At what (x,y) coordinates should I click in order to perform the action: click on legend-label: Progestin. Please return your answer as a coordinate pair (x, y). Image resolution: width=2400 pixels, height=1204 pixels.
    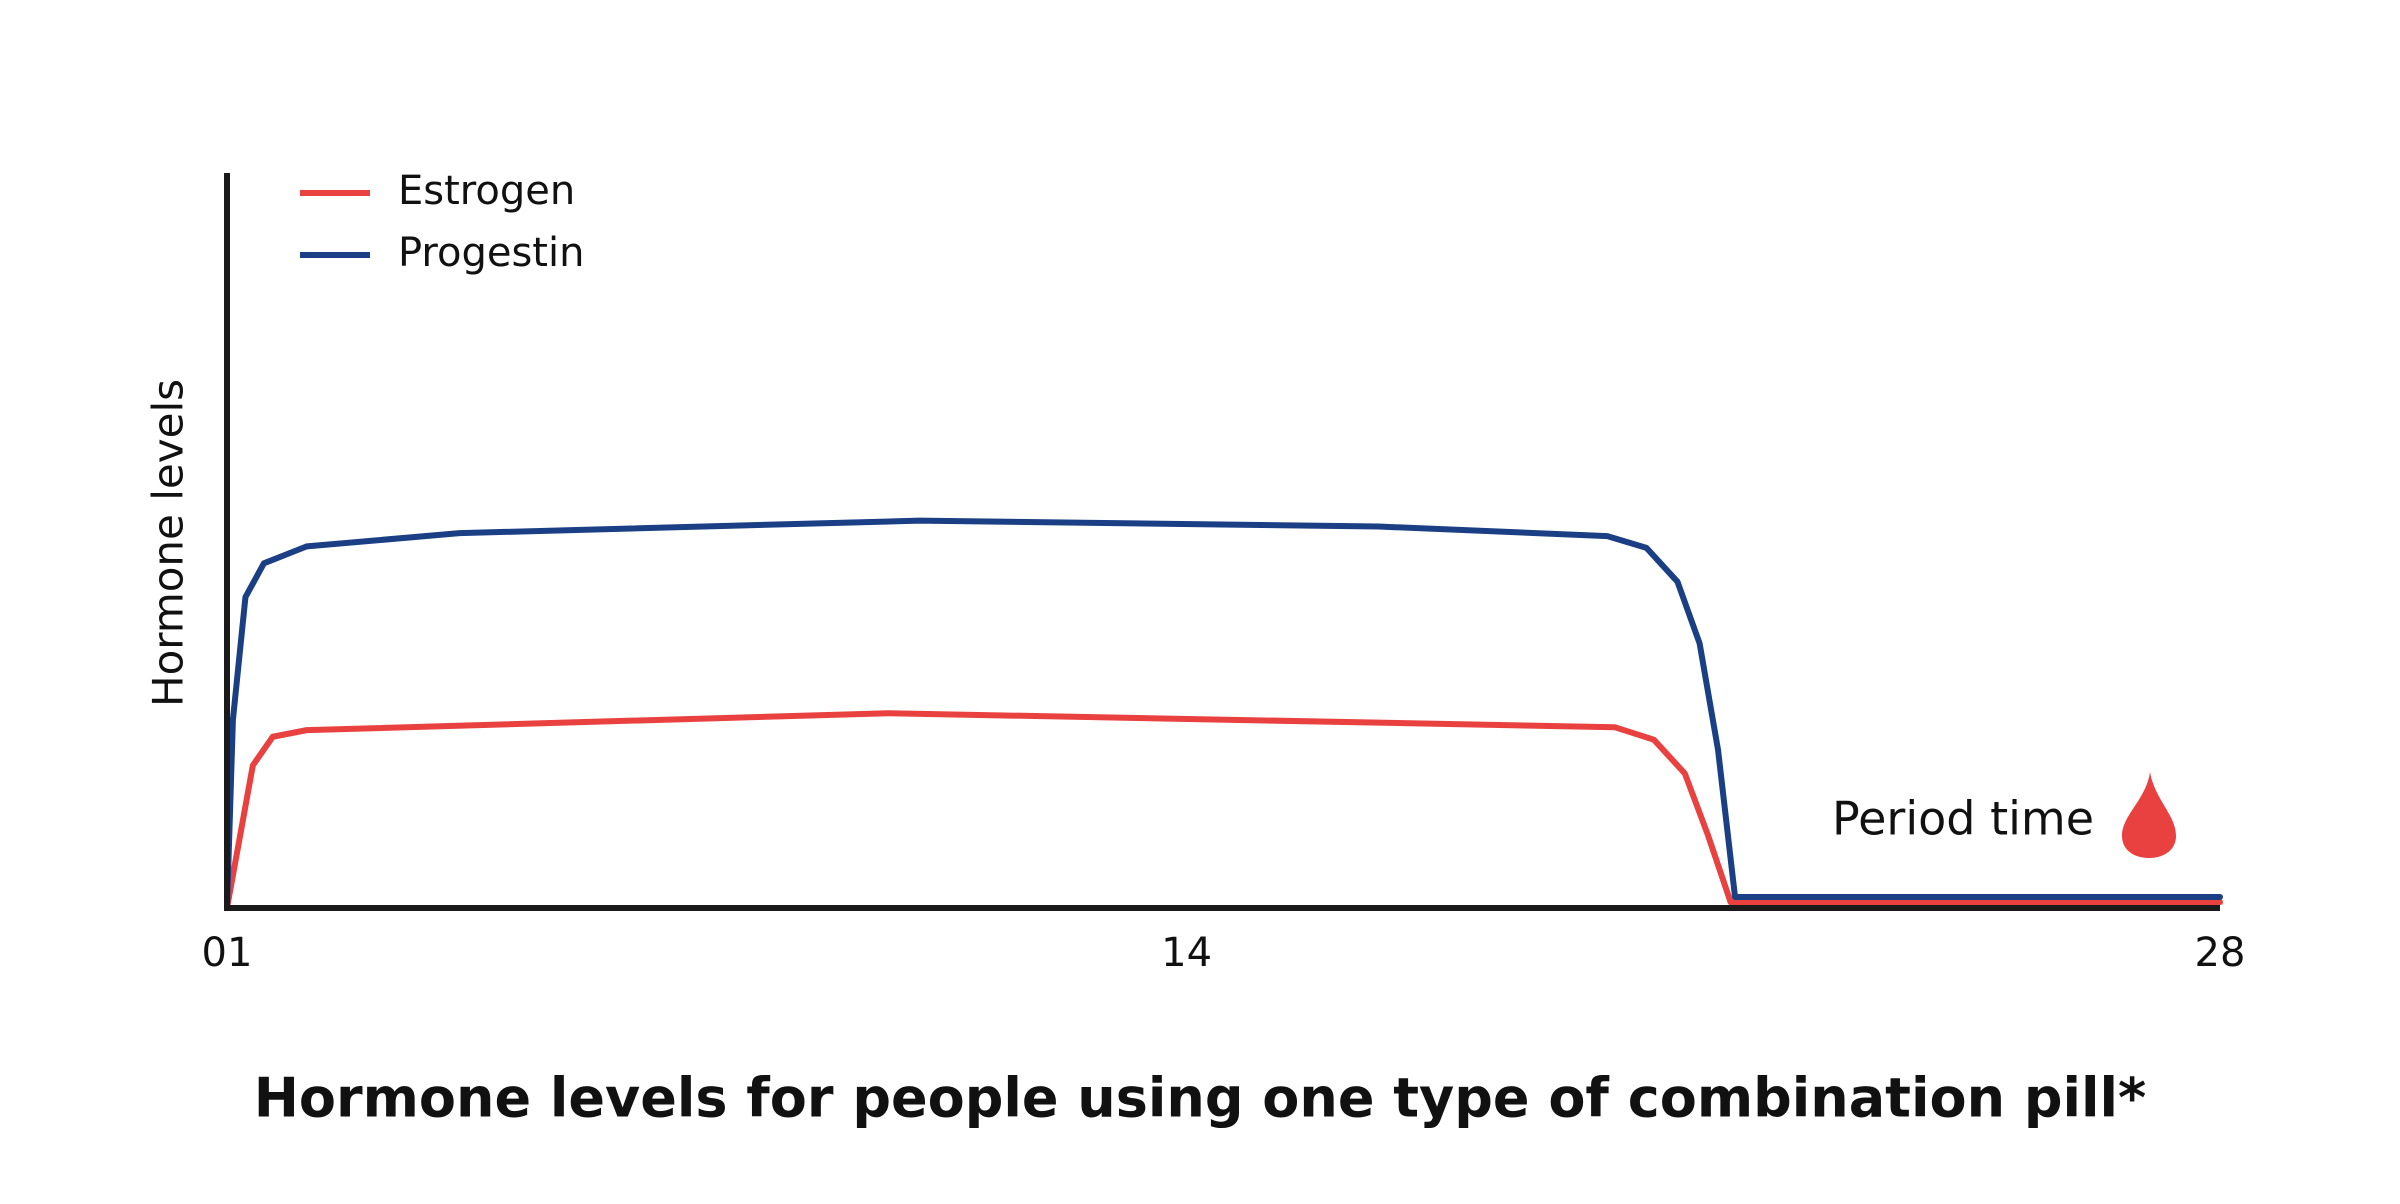
    Looking at the image, I should click on (491, 253).